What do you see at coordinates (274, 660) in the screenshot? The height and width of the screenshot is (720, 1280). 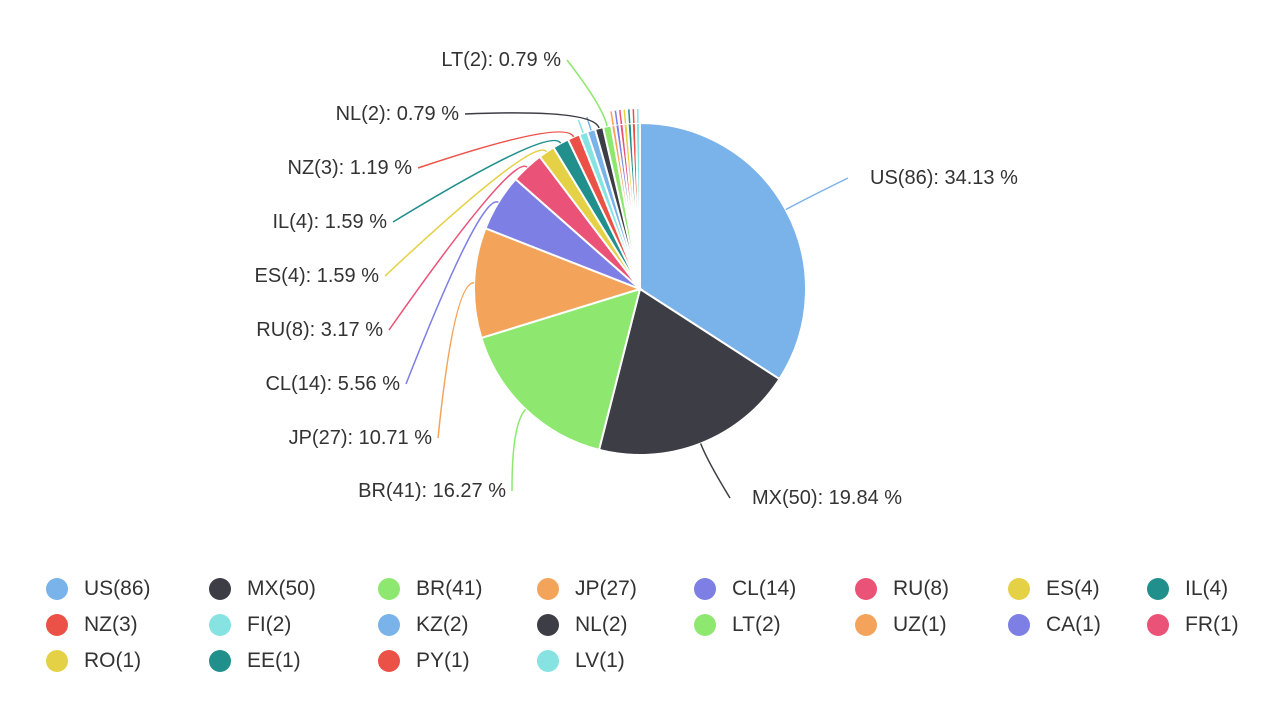 I see `legend-label: EE(1)` at bounding box center [274, 660].